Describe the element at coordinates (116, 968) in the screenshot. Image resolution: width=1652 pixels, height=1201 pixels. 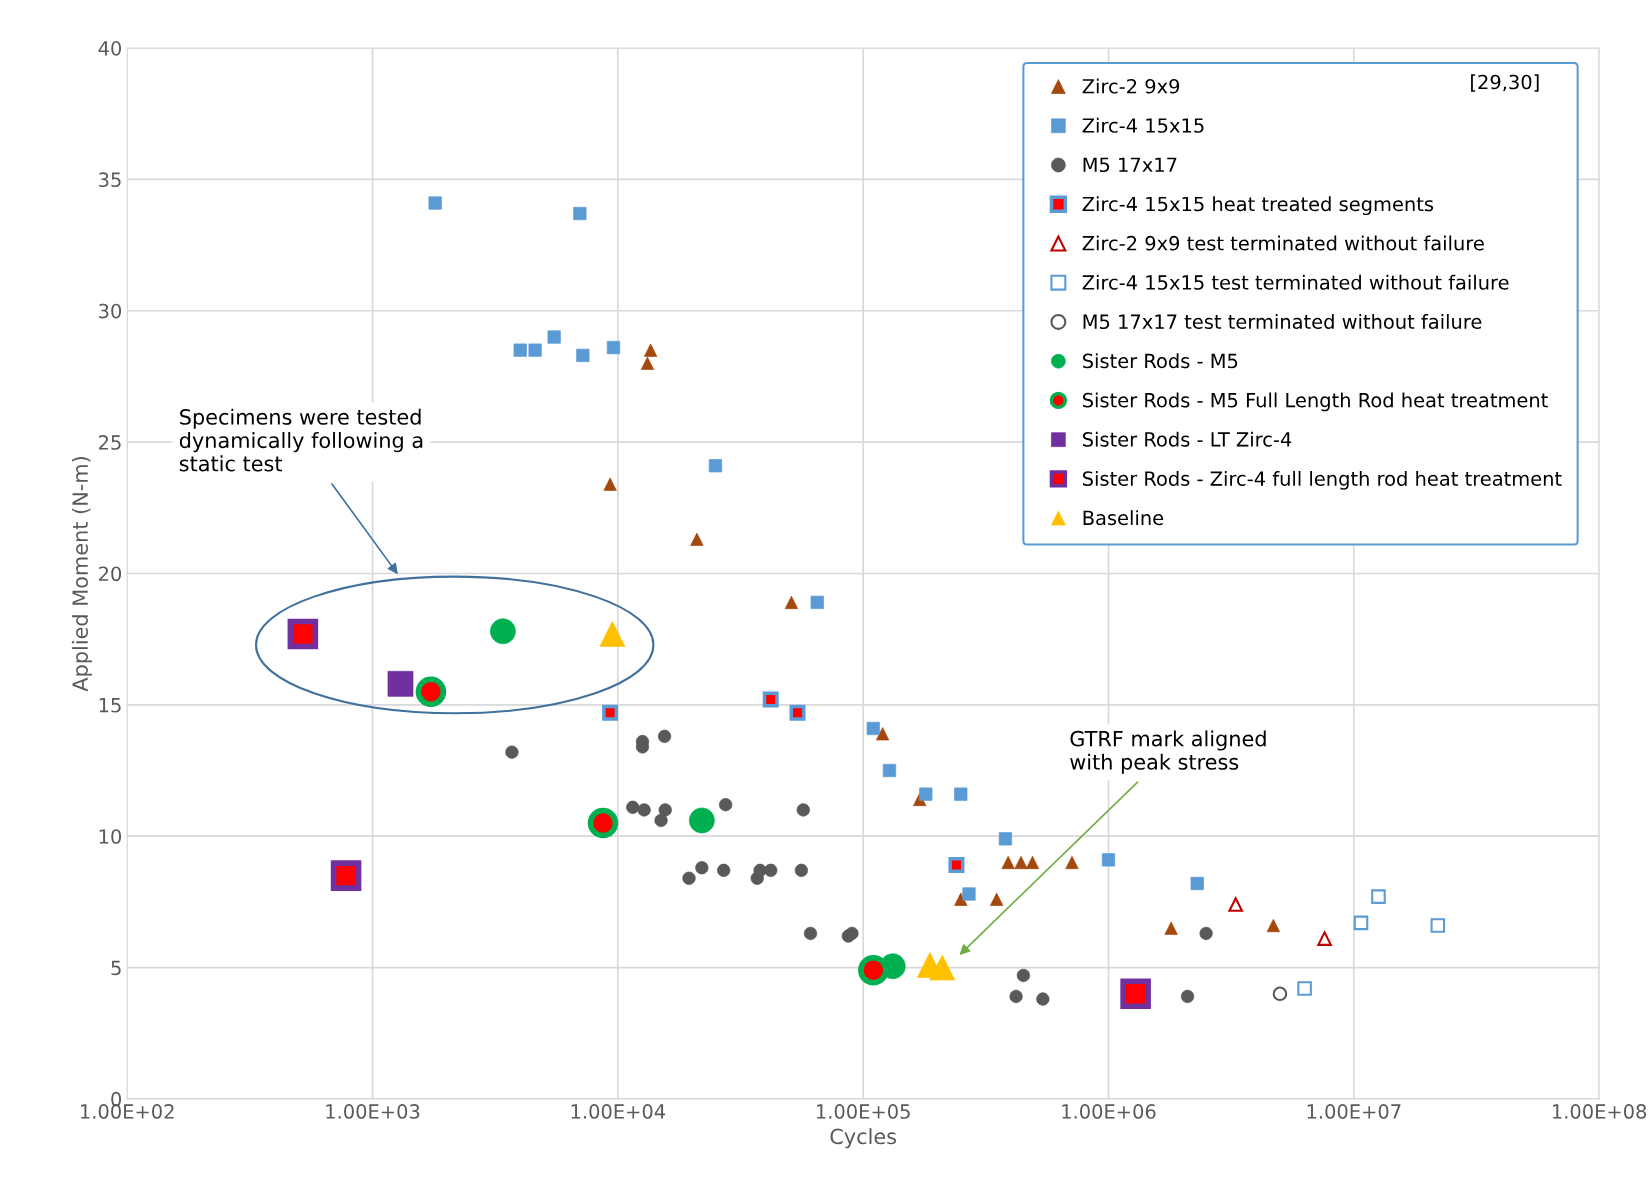
I see `y-tick-label: 5` at that location.